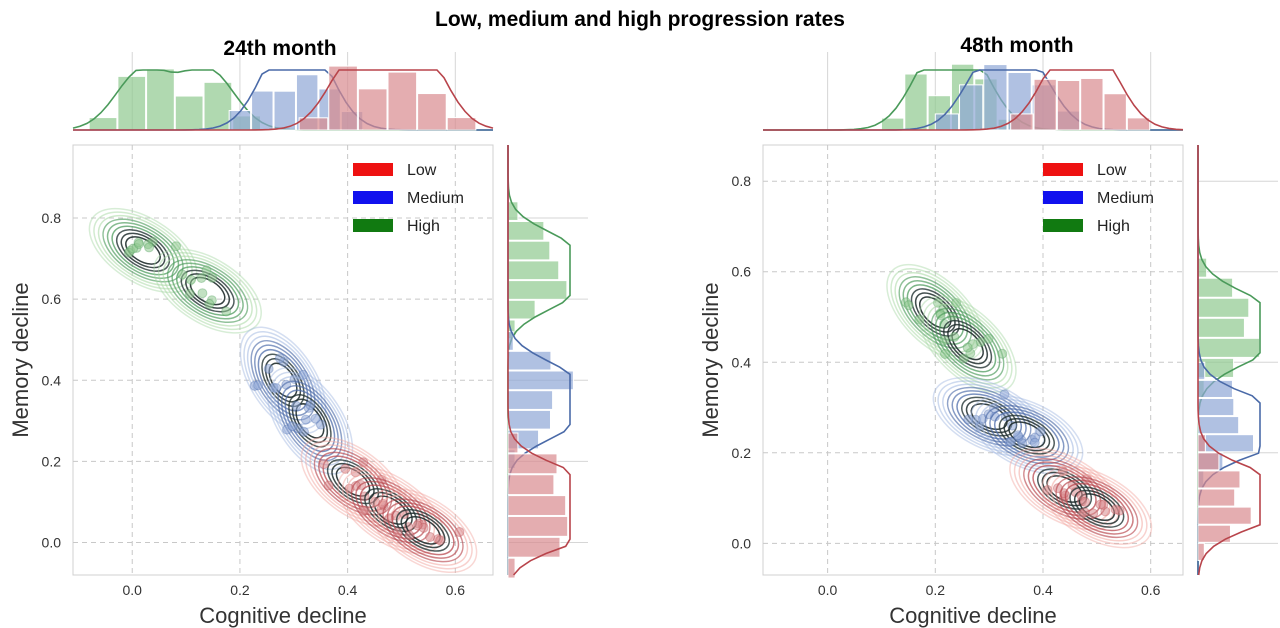 The image size is (1280, 628). Describe the element at coordinates (742, 543) in the screenshot. I see `y-tick-label: 0.0` at that location.